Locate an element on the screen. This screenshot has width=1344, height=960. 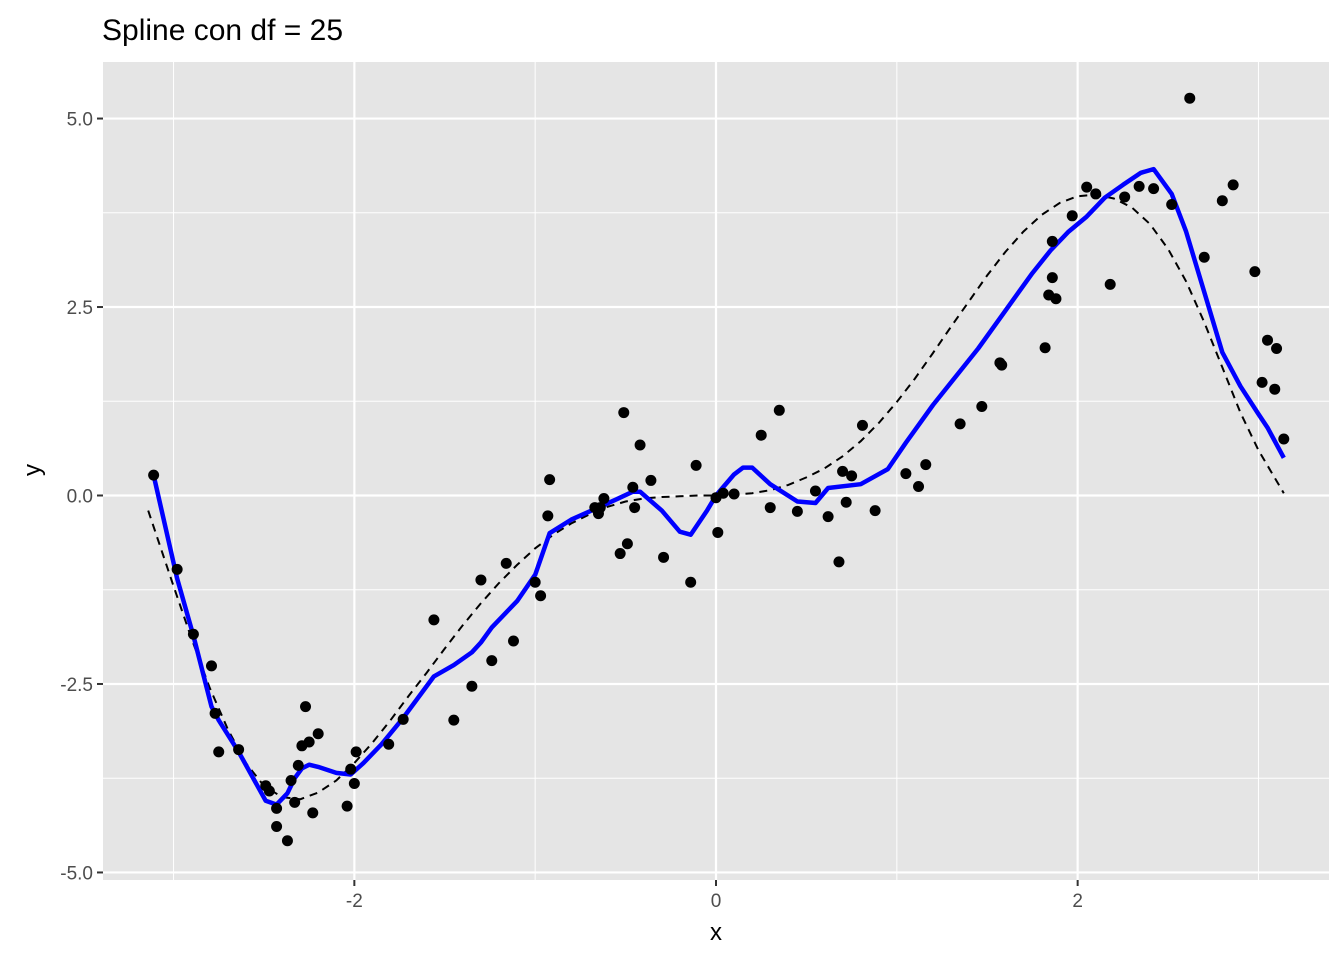
y-tick-label: 0.0 is located at coordinates (80, 497).